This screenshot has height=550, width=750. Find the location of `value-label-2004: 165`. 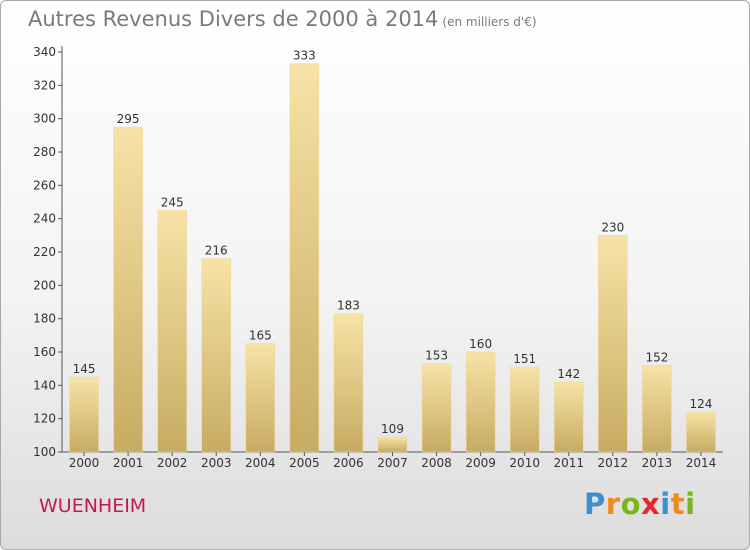

value-label-2004: 165 is located at coordinates (260, 336).